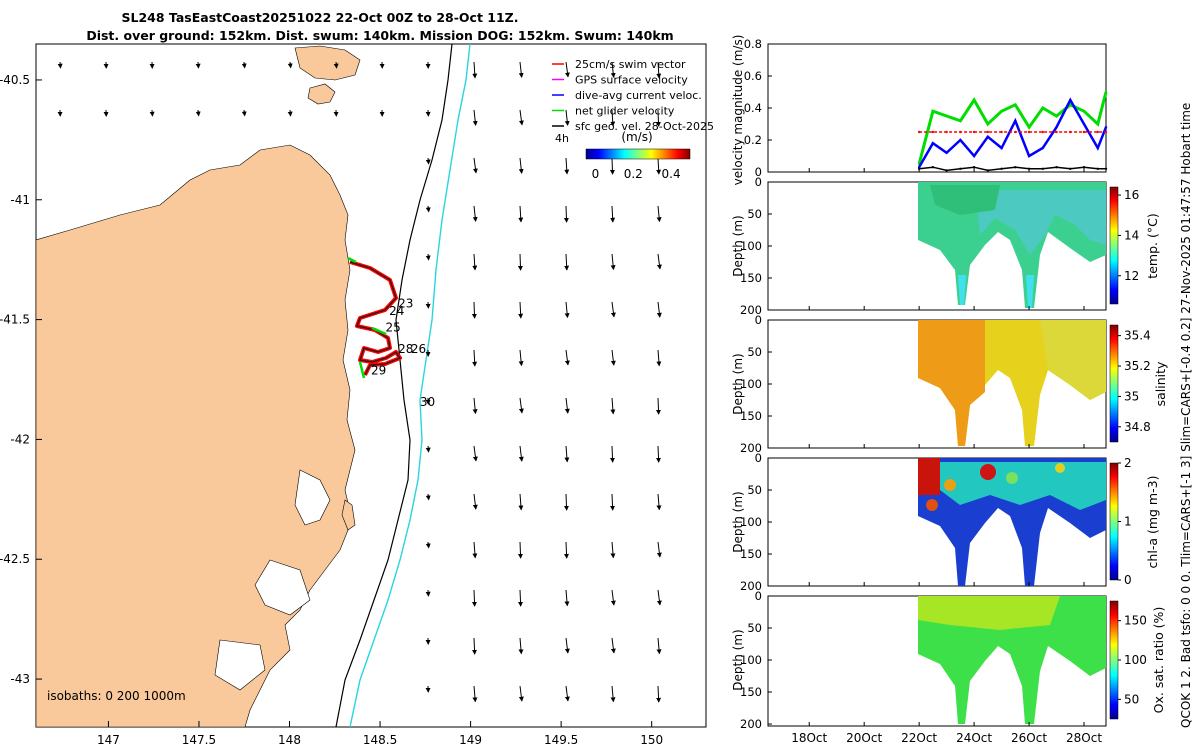 This screenshot has height=750, width=1200. What do you see at coordinates (738, 659) in the screenshot?
I see `oxygen-ylabel: Depth (m)` at bounding box center [738, 659].